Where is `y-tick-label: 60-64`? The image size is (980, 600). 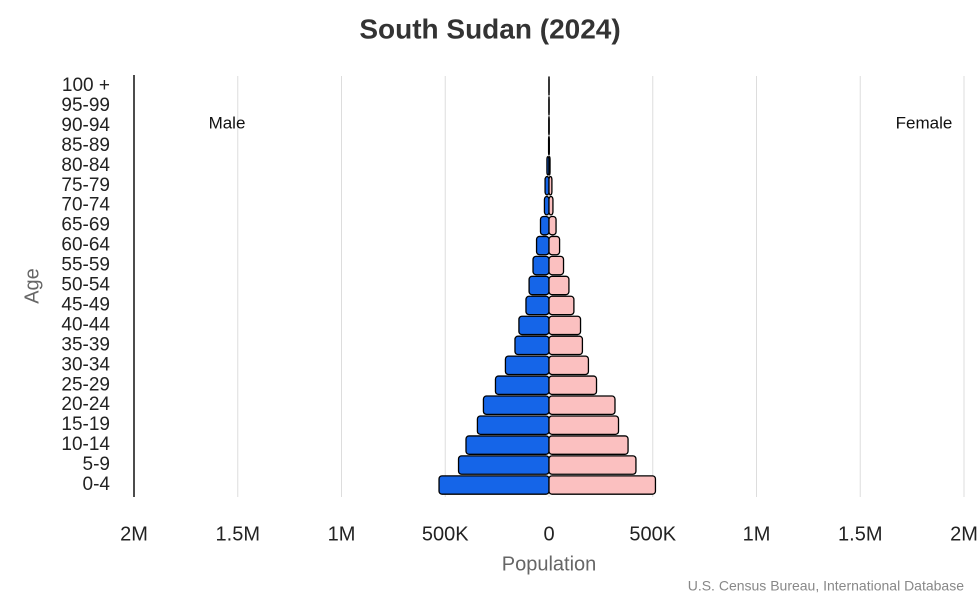
y-tick-label: 60-64 is located at coordinates (85, 245).